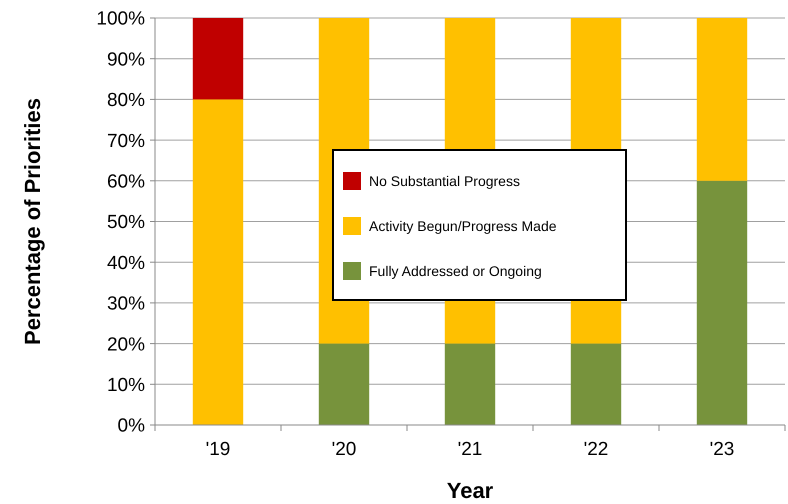 This screenshot has height=504, width=788. What do you see at coordinates (218, 449) in the screenshot?
I see `x-tick-label: '19` at bounding box center [218, 449].